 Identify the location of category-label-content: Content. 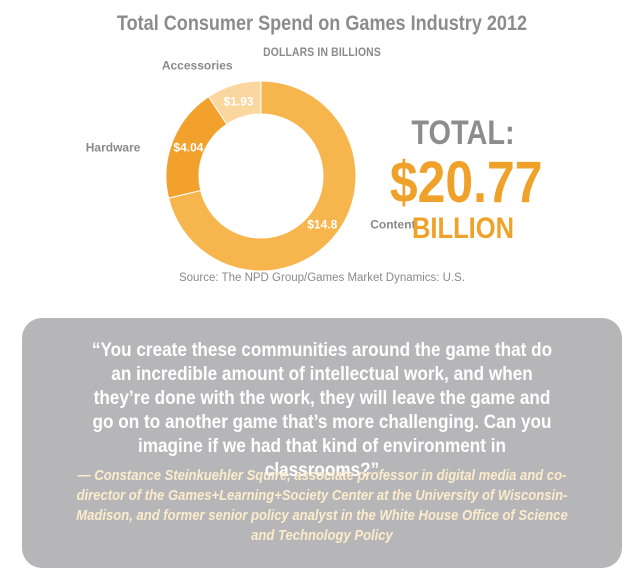
(392, 224).